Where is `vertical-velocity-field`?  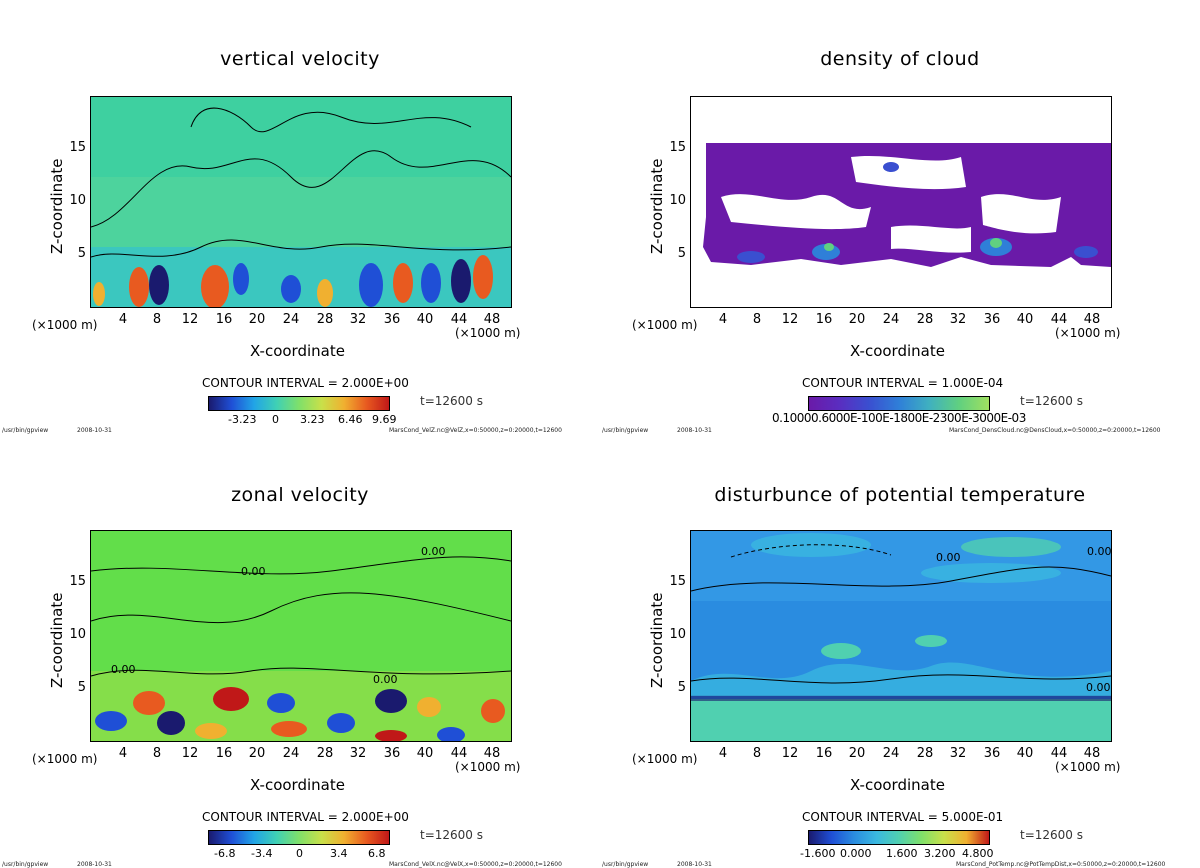 vertical-velocity-field is located at coordinates (301, 202).